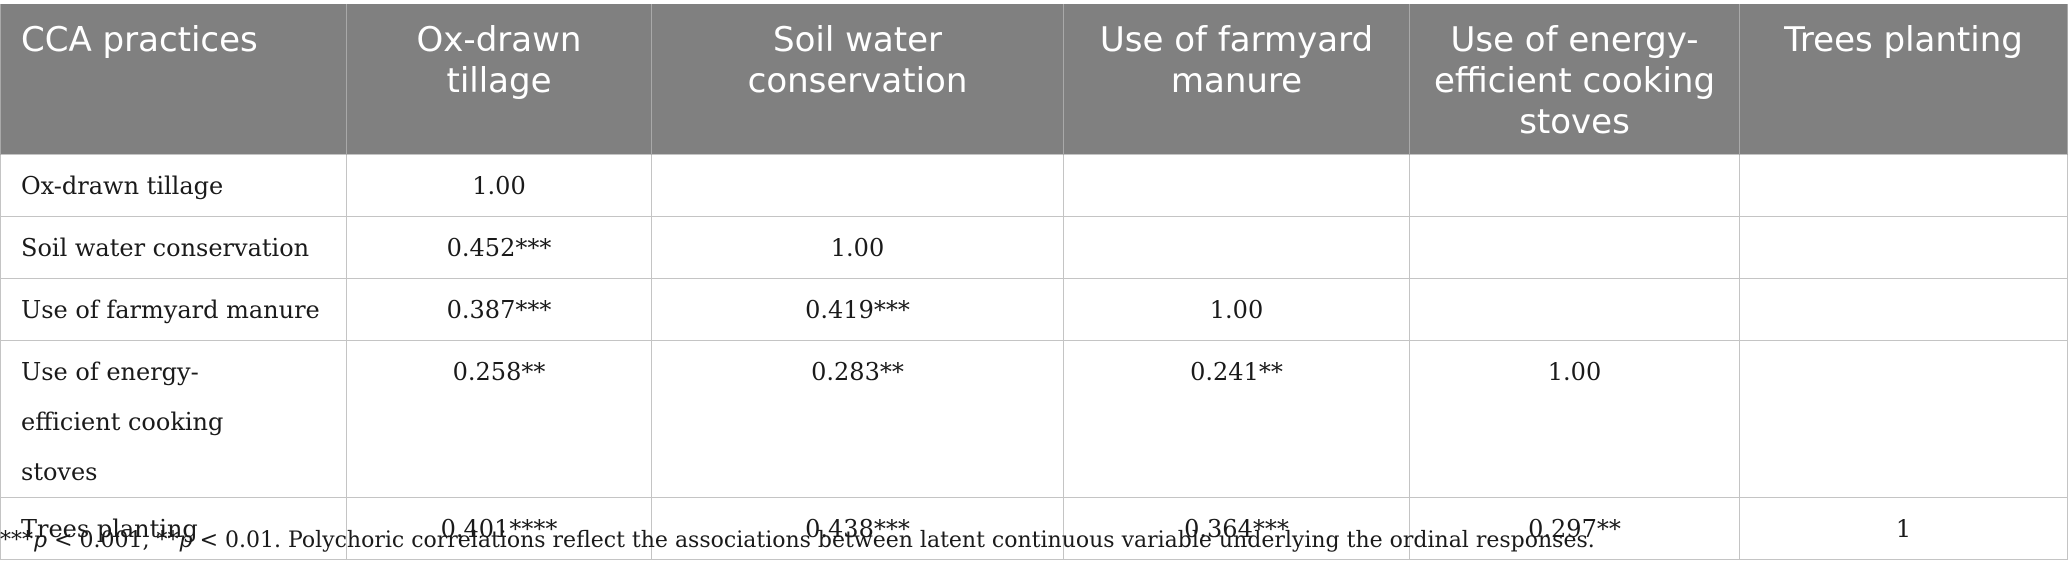 The width and height of the screenshot is (2068, 570). Describe the element at coordinates (499, 528) in the screenshot. I see `table-cell: 0.401****` at that location.